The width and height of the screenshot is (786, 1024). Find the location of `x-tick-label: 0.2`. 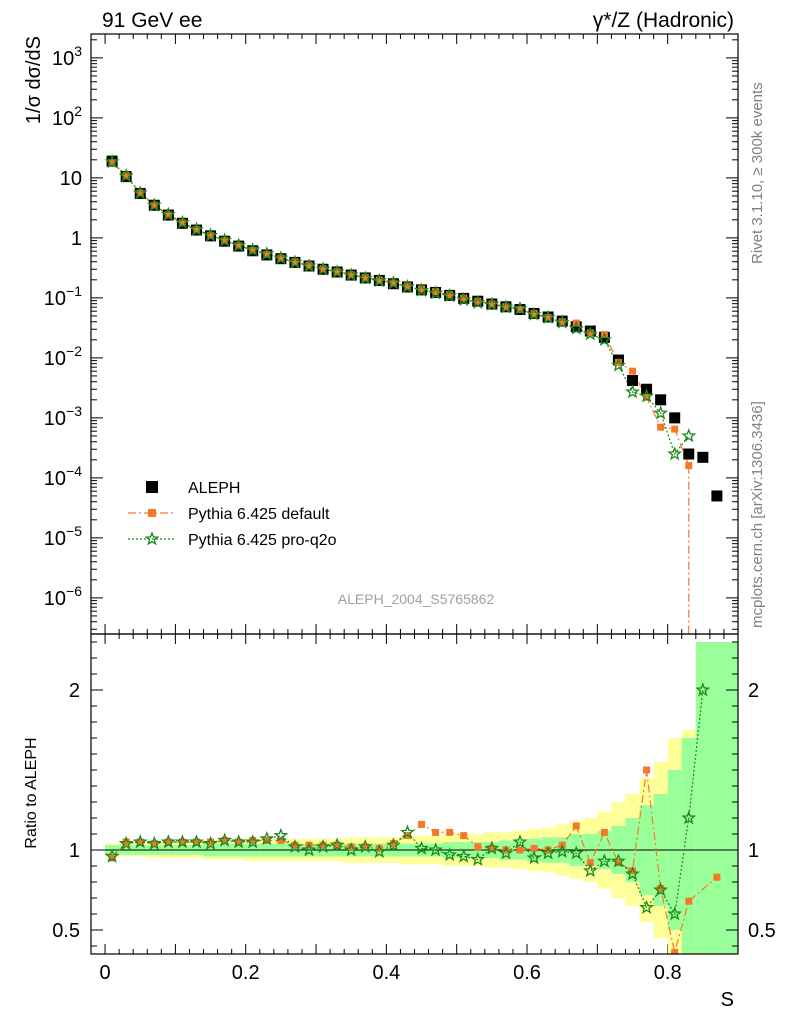

x-tick-label: 0.2 is located at coordinates (246, 973).